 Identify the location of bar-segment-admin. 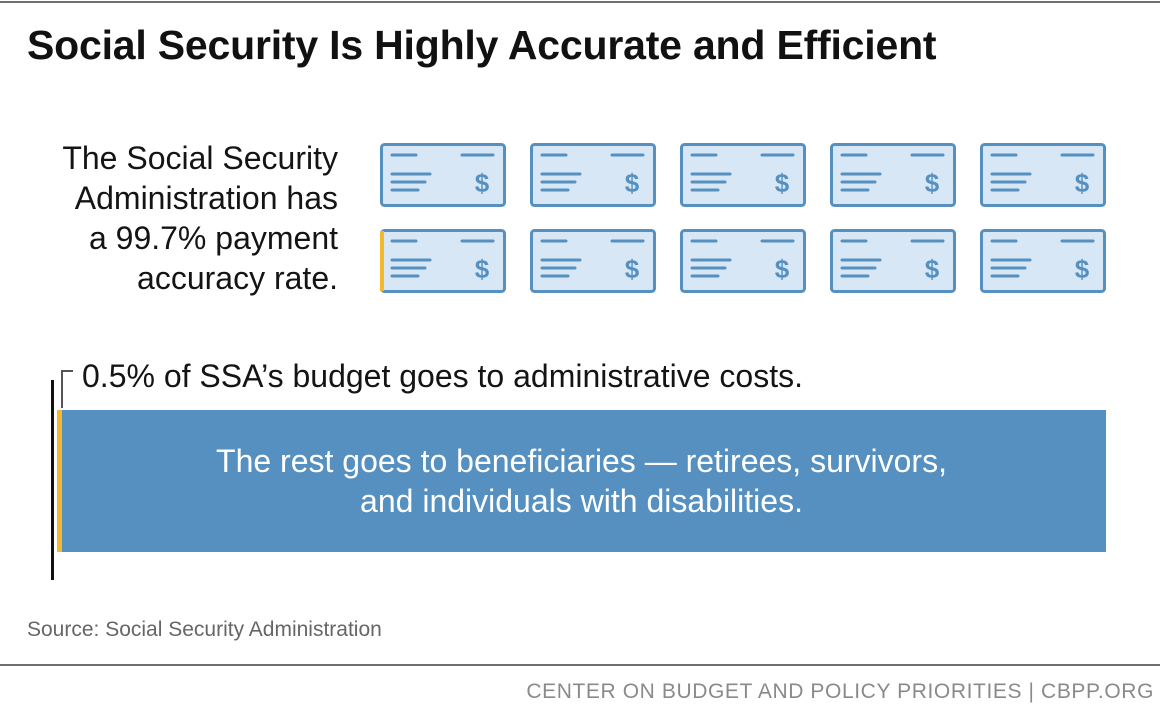
(59, 481).